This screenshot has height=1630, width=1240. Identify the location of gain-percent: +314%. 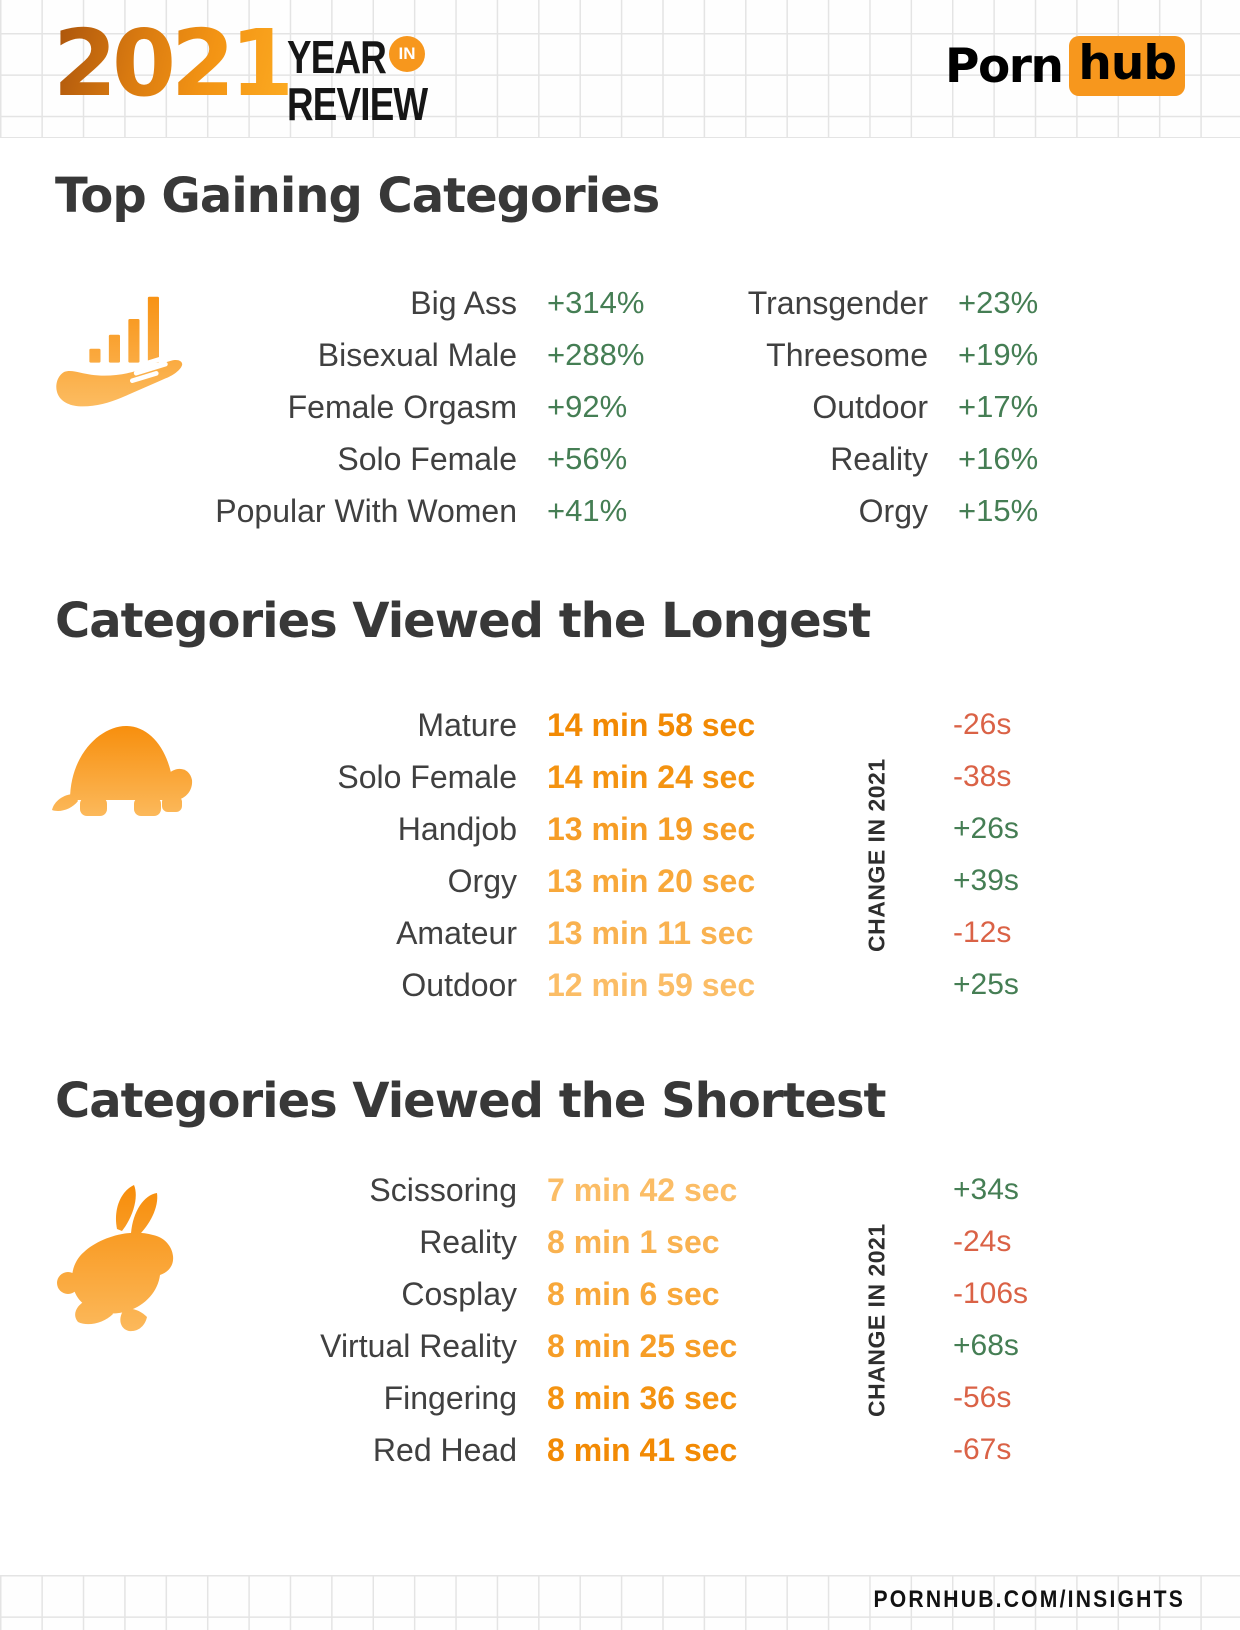
(596, 302).